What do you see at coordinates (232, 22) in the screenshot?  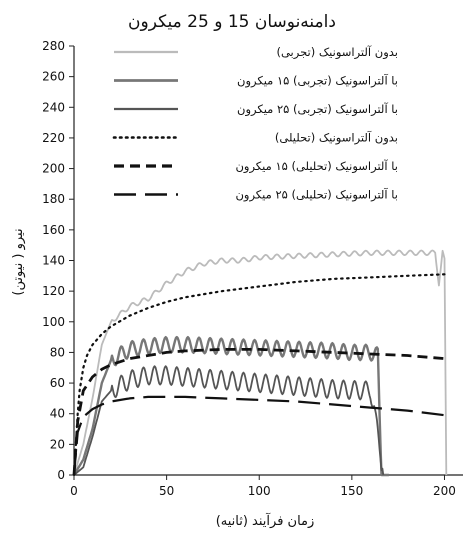 I see `chart-title: دامنه‌نوسان 15 و 25 میکرون` at bounding box center [232, 22].